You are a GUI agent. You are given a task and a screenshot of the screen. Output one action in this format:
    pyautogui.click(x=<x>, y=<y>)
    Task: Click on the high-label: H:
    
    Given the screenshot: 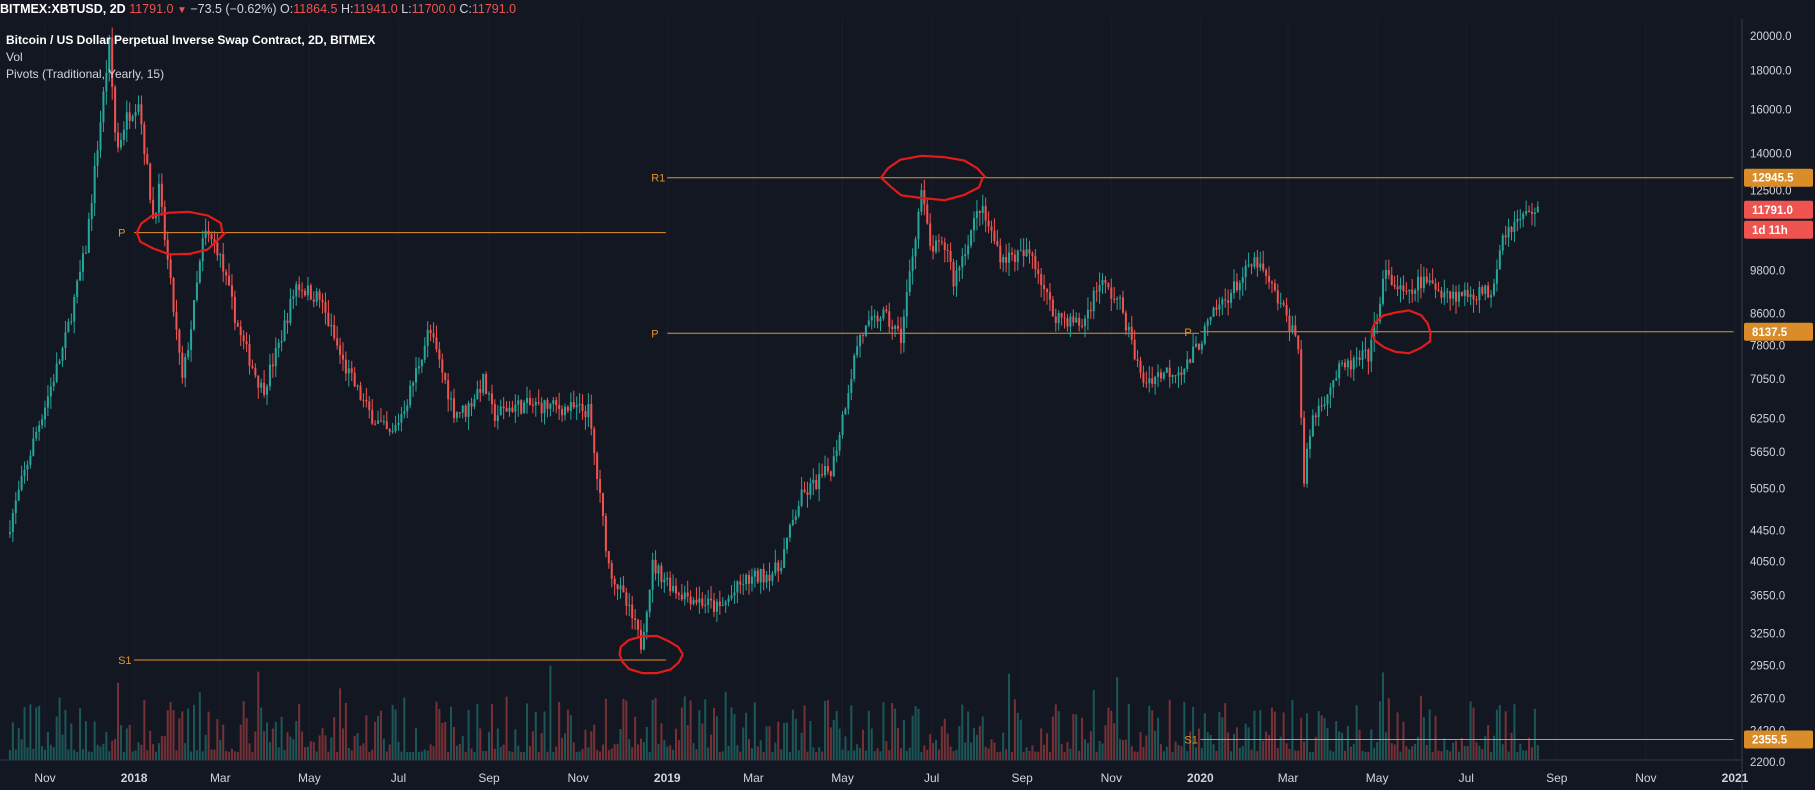 What is the action you would take?
    pyautogui.click(x=347, y=9)
    